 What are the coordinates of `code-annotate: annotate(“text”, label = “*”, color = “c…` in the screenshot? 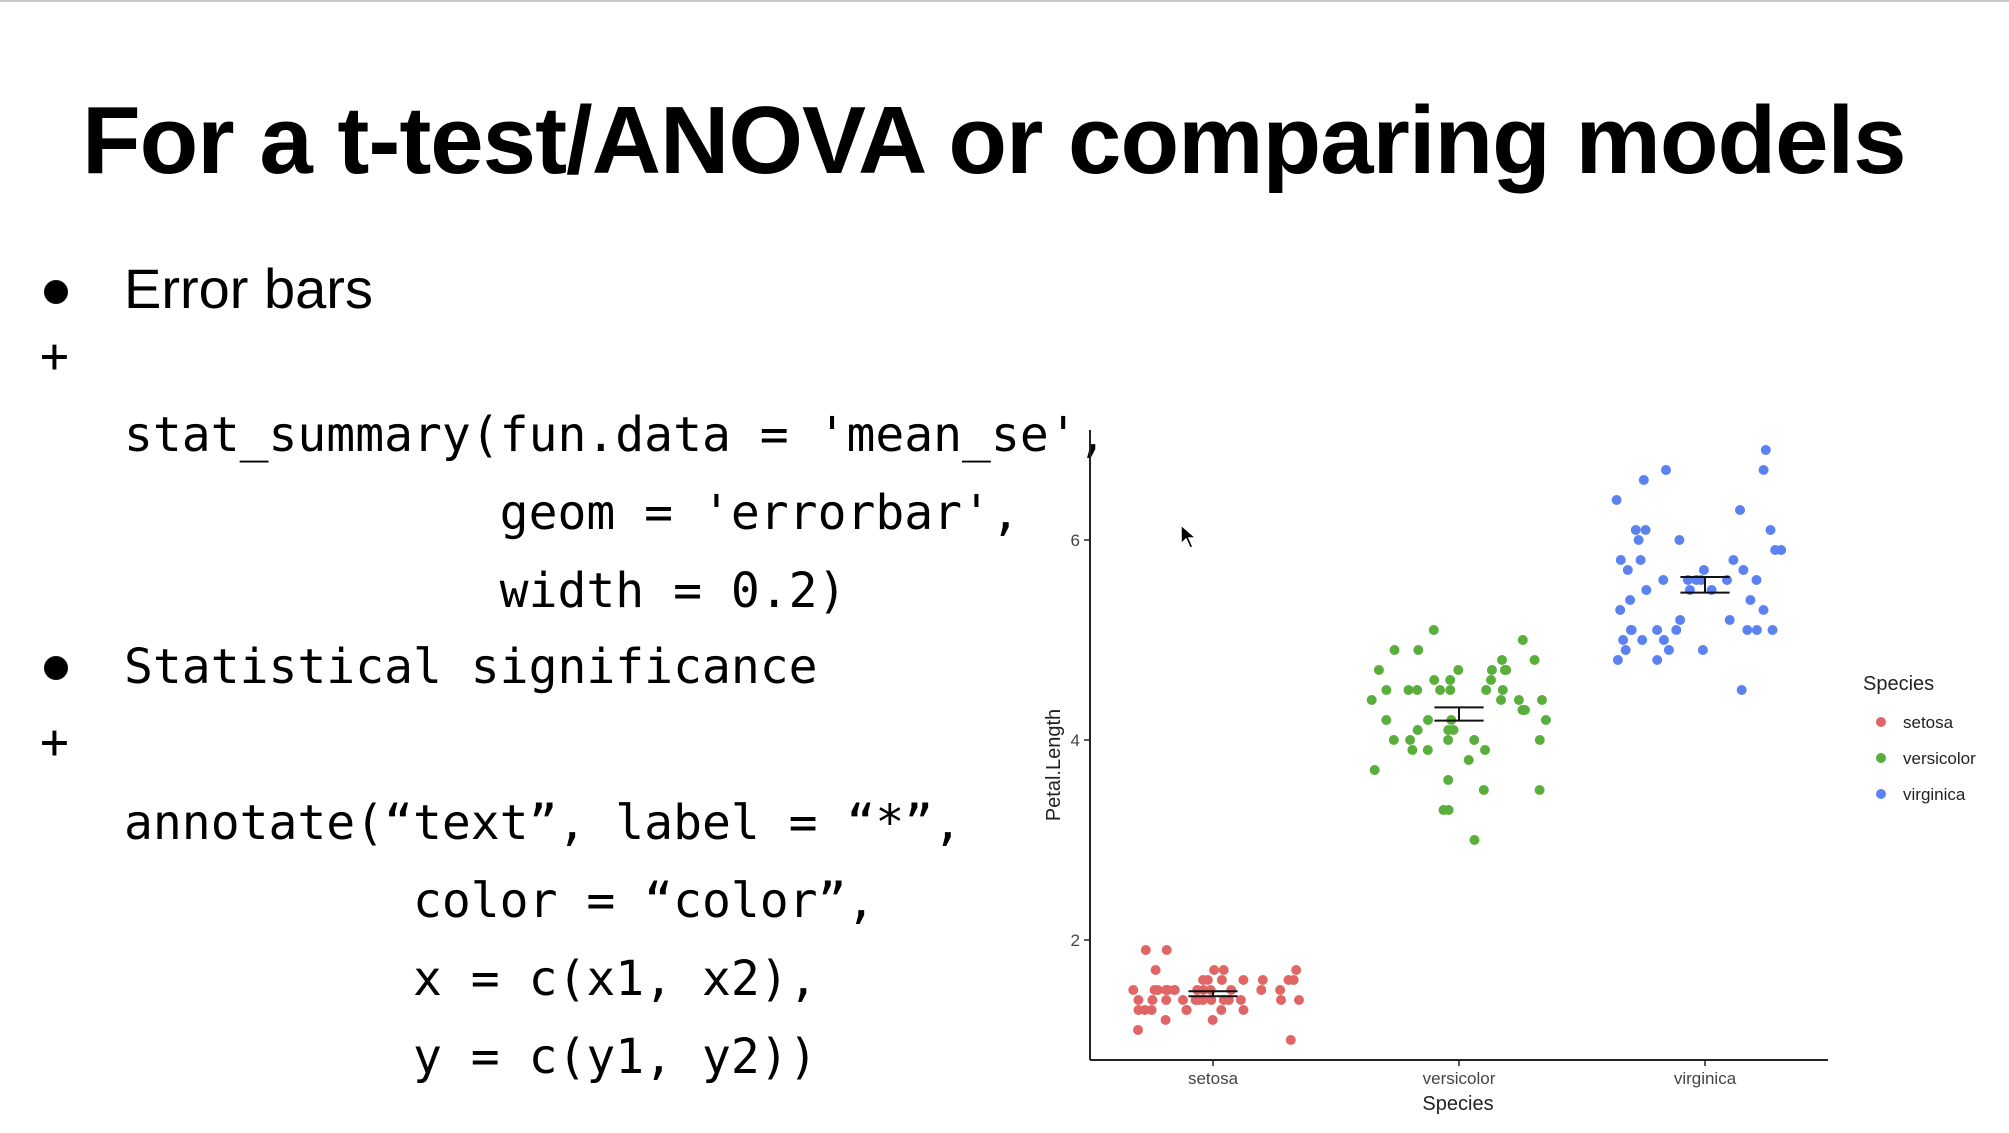 It's located at (543, 901).